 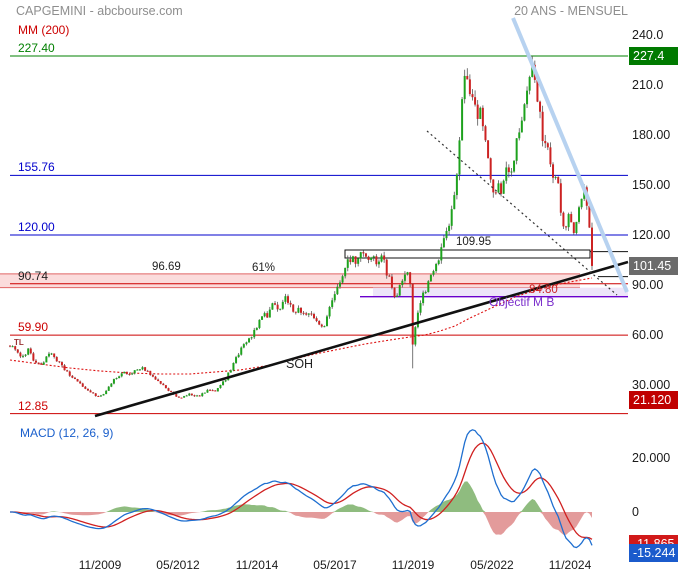 I want to click on price-level-label: 12.85, so click(x=33, y=405).